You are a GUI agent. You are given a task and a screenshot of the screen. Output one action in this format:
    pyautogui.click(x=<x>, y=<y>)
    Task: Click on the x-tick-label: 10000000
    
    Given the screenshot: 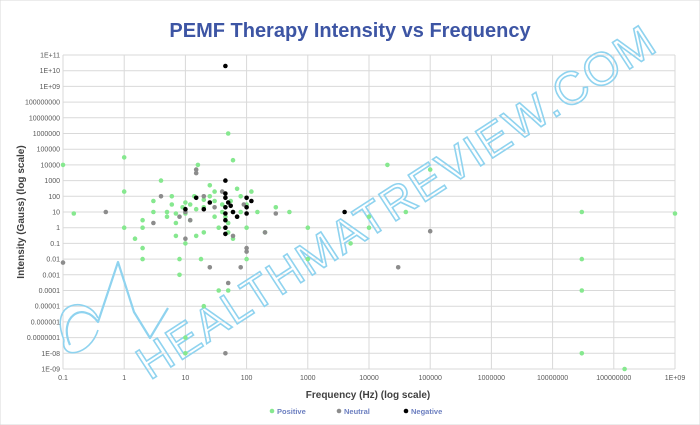 What is the action you would take?
    pyautogui.click(x=552, y=378)
    